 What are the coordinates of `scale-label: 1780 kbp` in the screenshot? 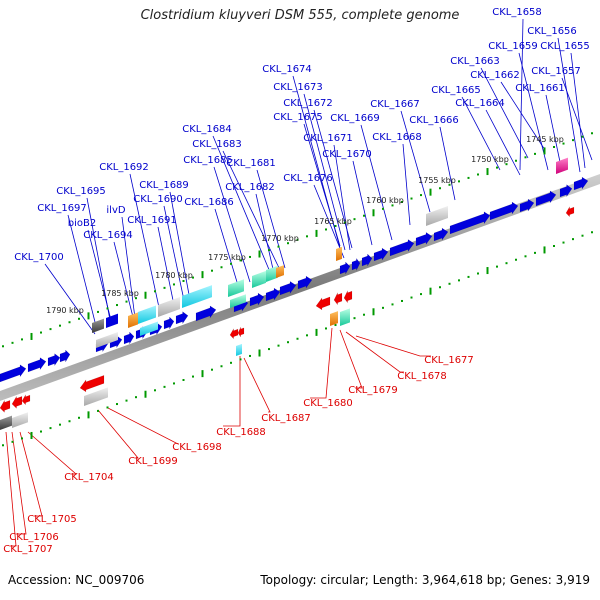 It's located at (174, 275).